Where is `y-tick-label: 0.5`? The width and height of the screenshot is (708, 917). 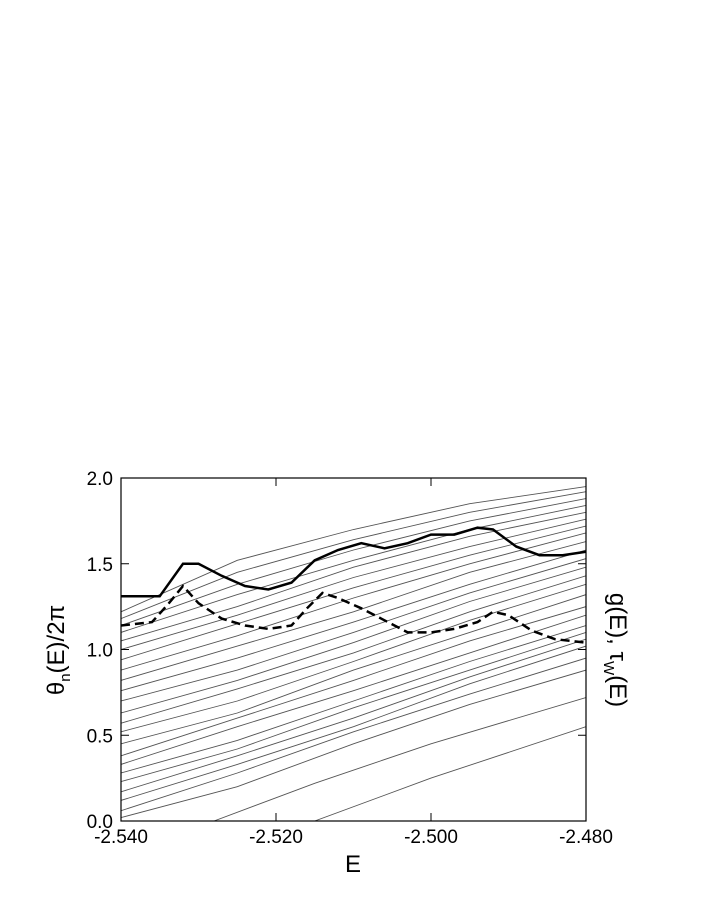
y-tick-label: 0.5 is located at coordinates (100, 736).